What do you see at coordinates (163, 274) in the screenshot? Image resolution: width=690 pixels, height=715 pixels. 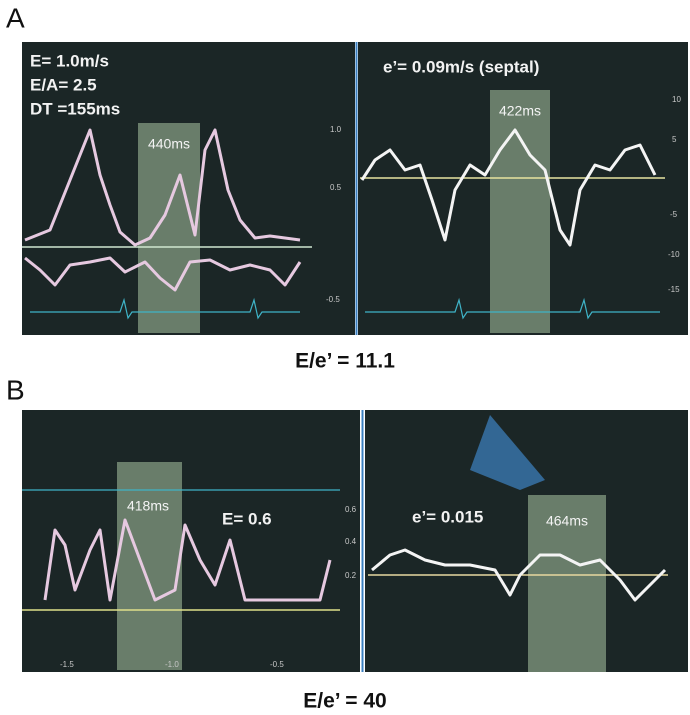 I see `reverse-flow` at bounding box center [163, 274].